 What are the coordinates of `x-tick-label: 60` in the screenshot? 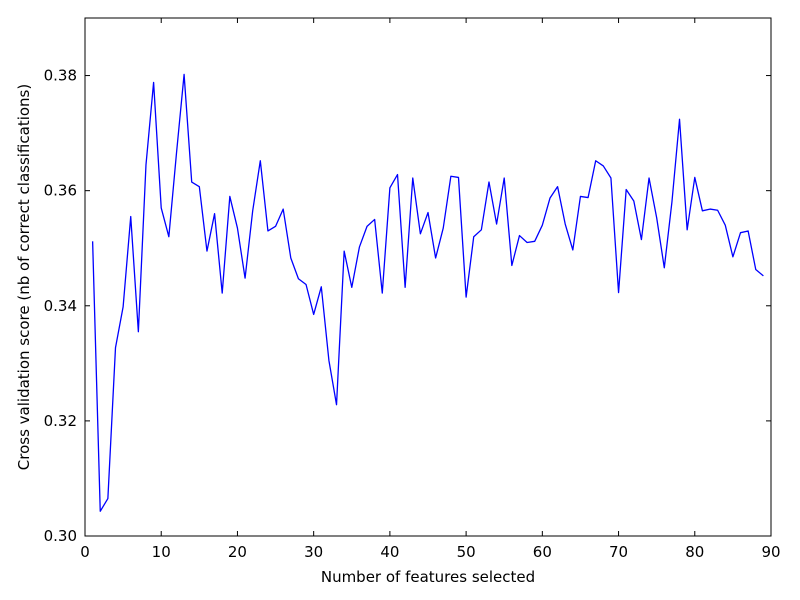 It's located at (542, 552).